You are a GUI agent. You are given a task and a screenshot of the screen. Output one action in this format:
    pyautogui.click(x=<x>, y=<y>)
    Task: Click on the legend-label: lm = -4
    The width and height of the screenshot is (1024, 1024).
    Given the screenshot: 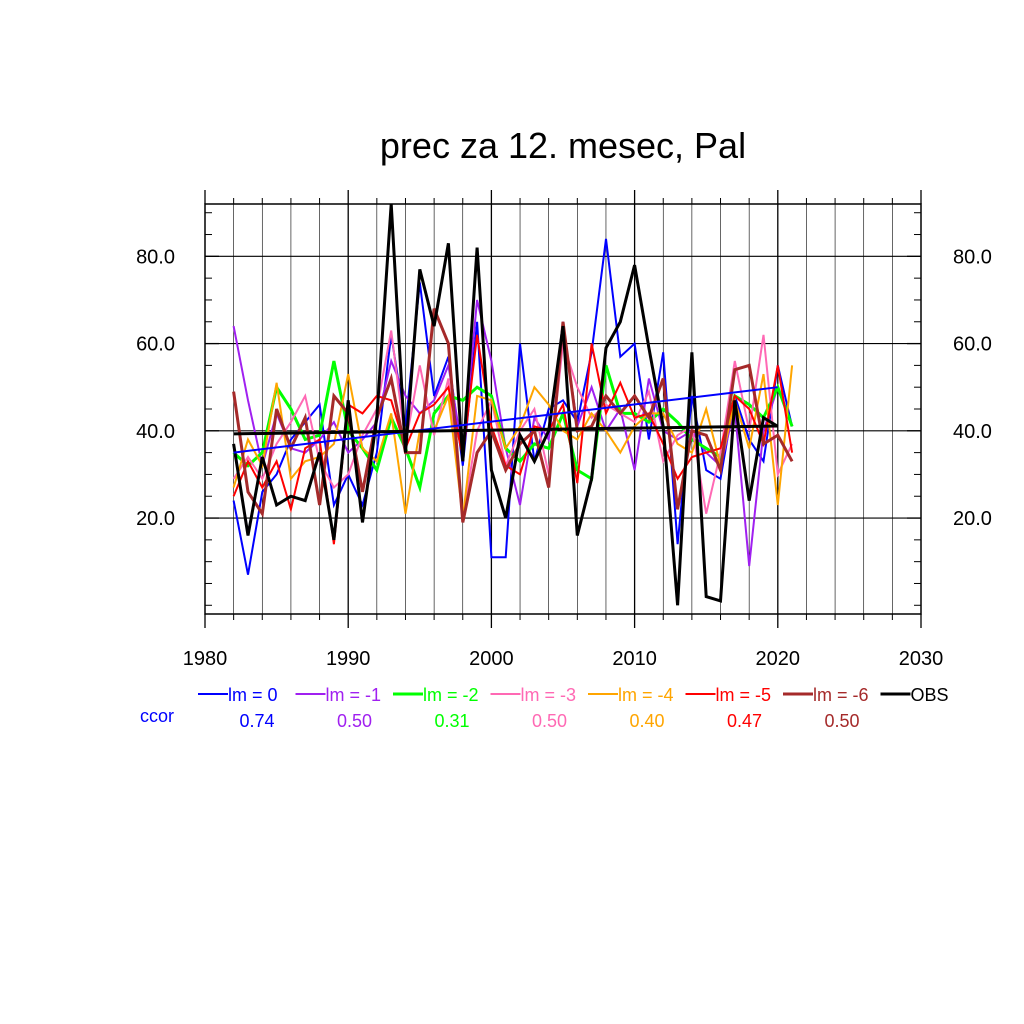 What is the action you would take?
    pyautogui.click(x=646, y=695)
    